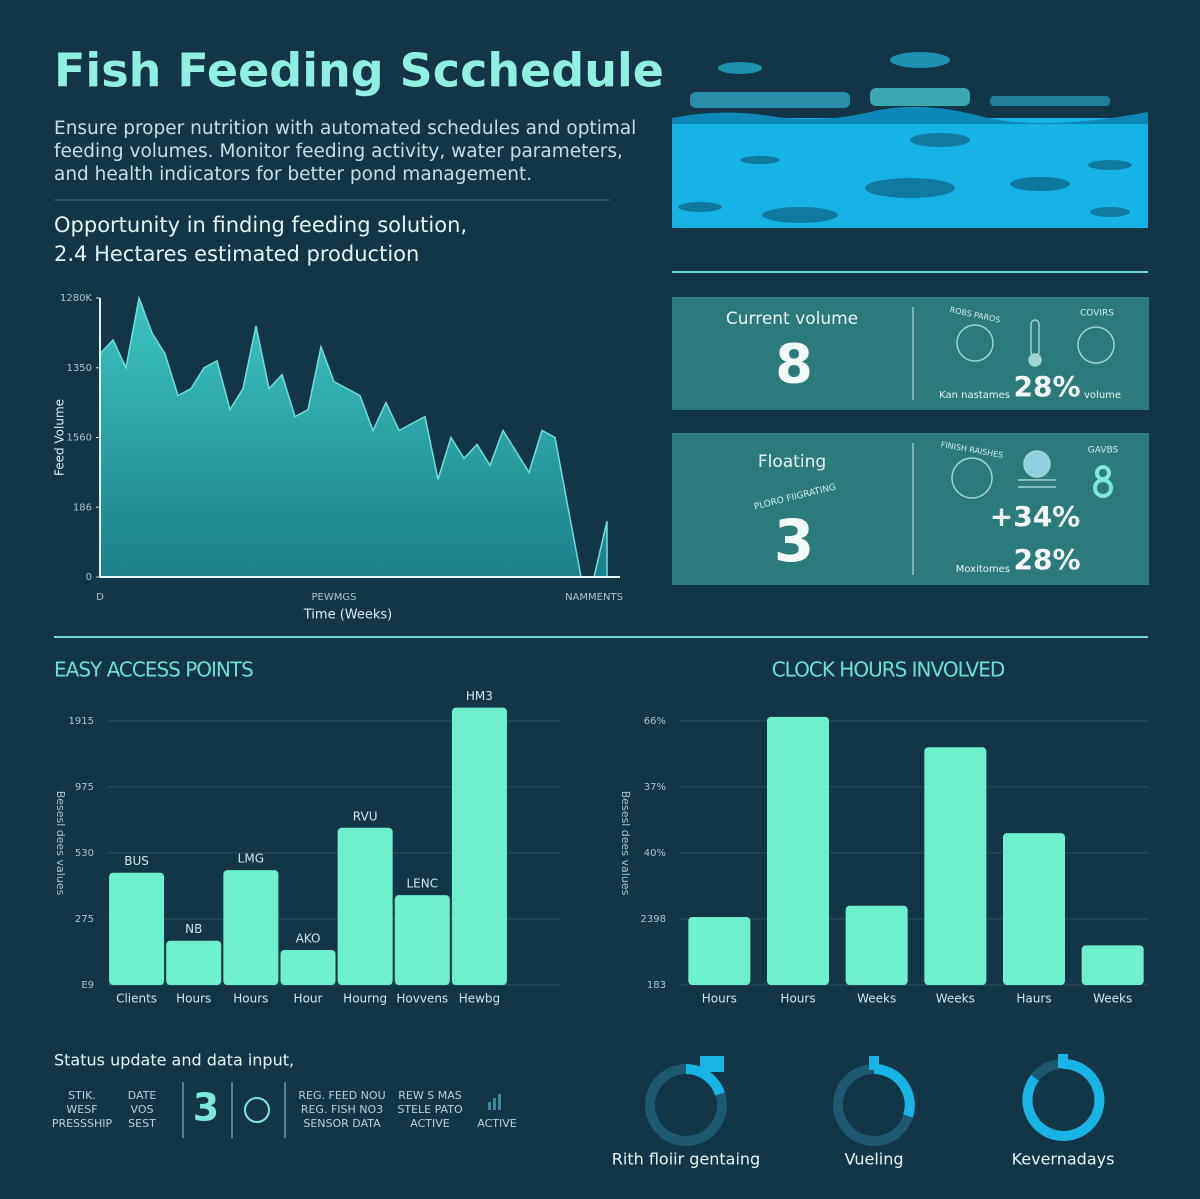 Image resolution: width=1200 pixels, height=1199 pixels. What do you see at coordinates (430, 1109) in the screenshot?
I see `status-cell: STELE PATO` at bounding box center [430, 1109].